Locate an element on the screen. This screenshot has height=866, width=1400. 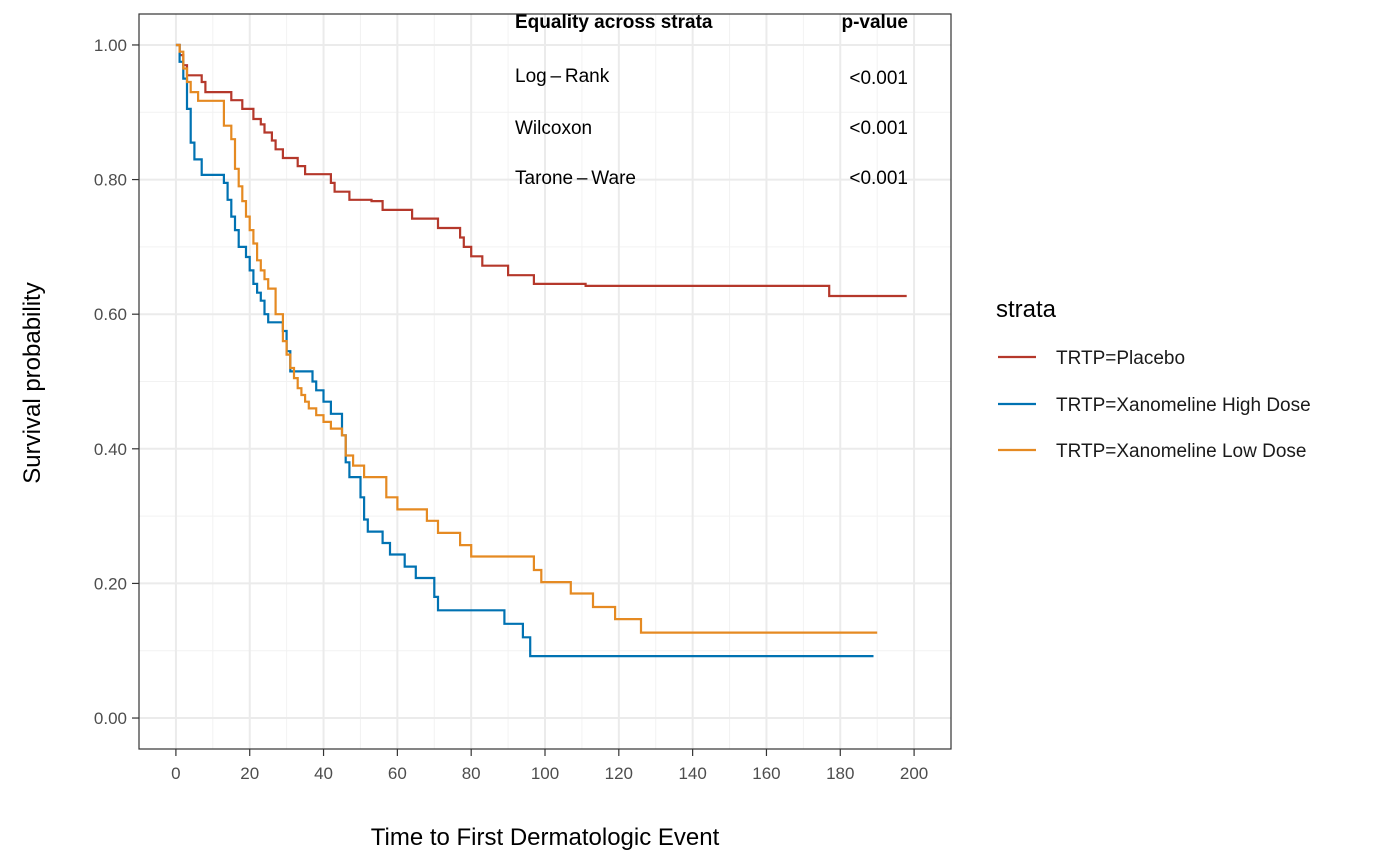
y-axis: 0.00 0.20 0.40 0.60 0.80 1.00 is located at coordinates (116, 382).